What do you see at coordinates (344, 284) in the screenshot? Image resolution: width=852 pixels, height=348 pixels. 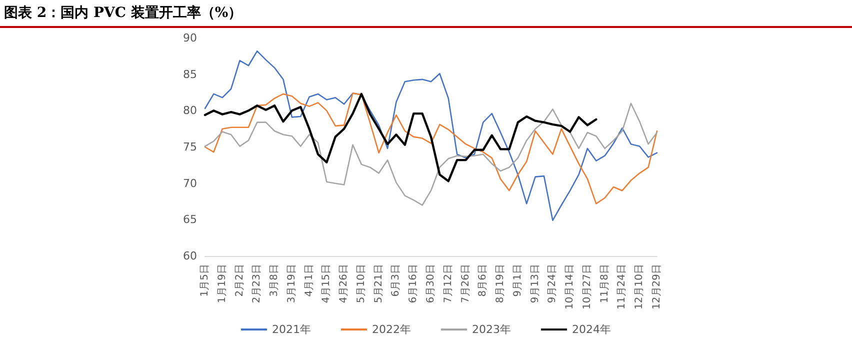 I see `x-tick-label: 4月26日` at bounding box center [344, 284].